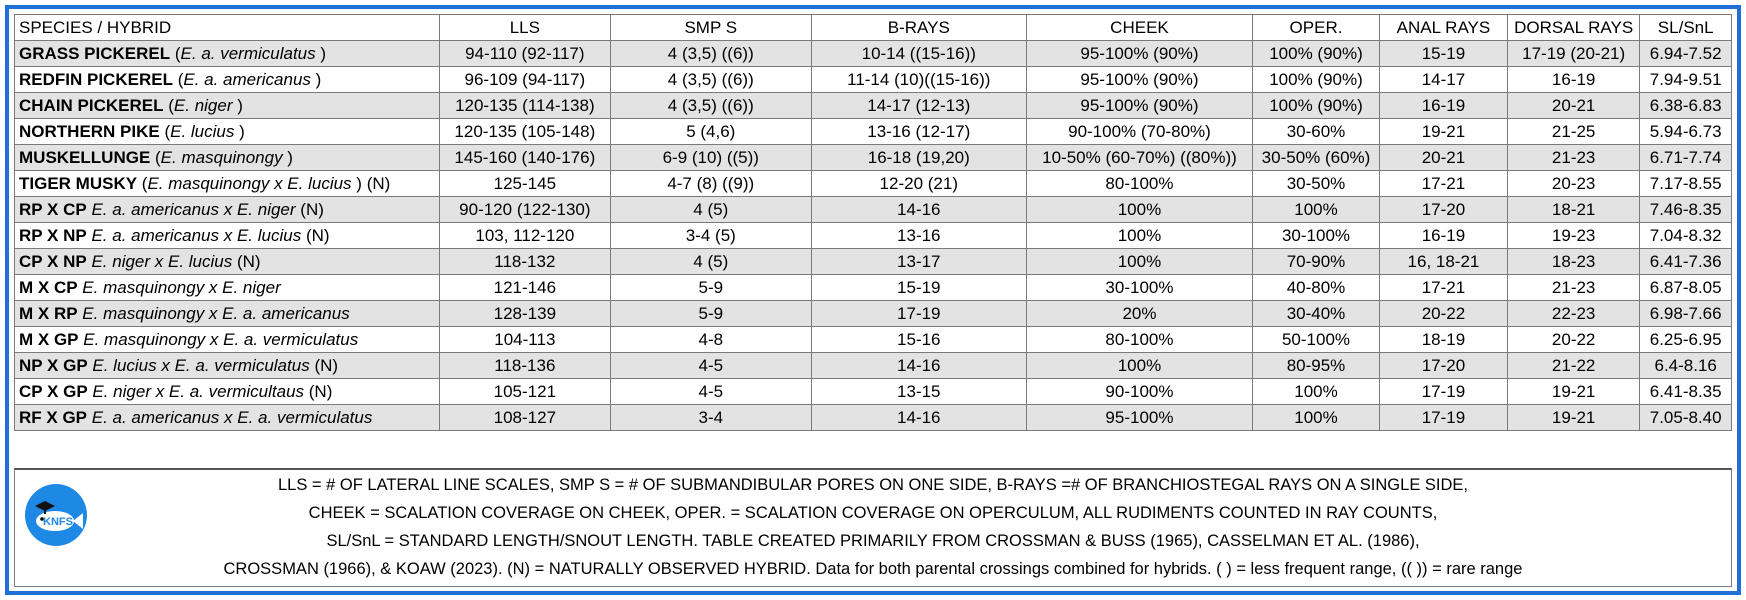 This screenshot has width=1746, height=600. What do you see at coordinates (221, 157) in the screenshot?
I see `scientific-name: E. masquinongy` at bounding box center [221, 157].